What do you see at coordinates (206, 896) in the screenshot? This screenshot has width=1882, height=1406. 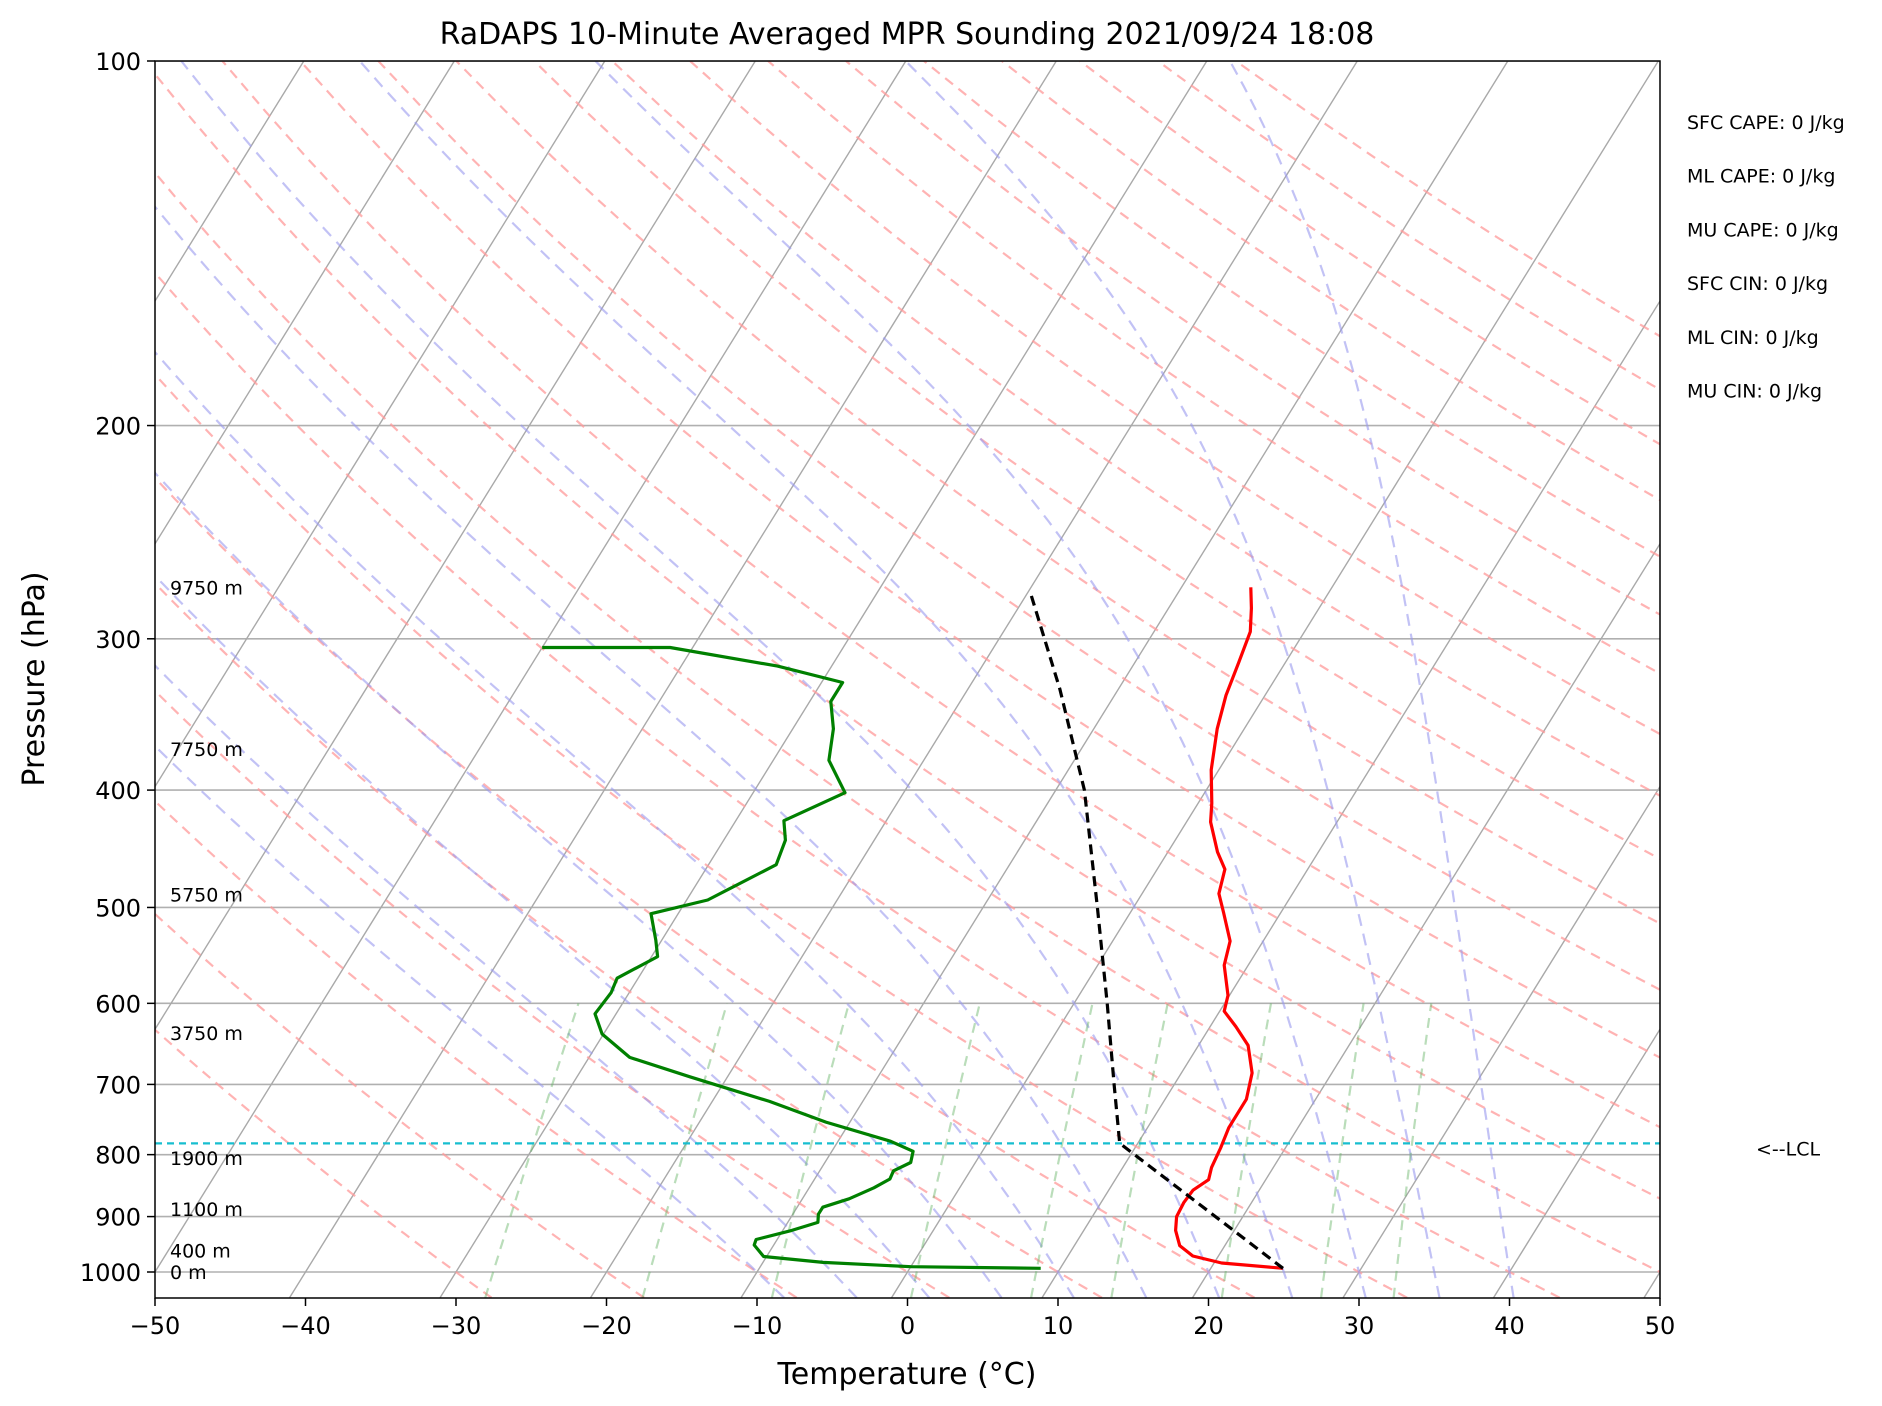 I see `height-label: 5750 m` at bounding box center [206, 896].